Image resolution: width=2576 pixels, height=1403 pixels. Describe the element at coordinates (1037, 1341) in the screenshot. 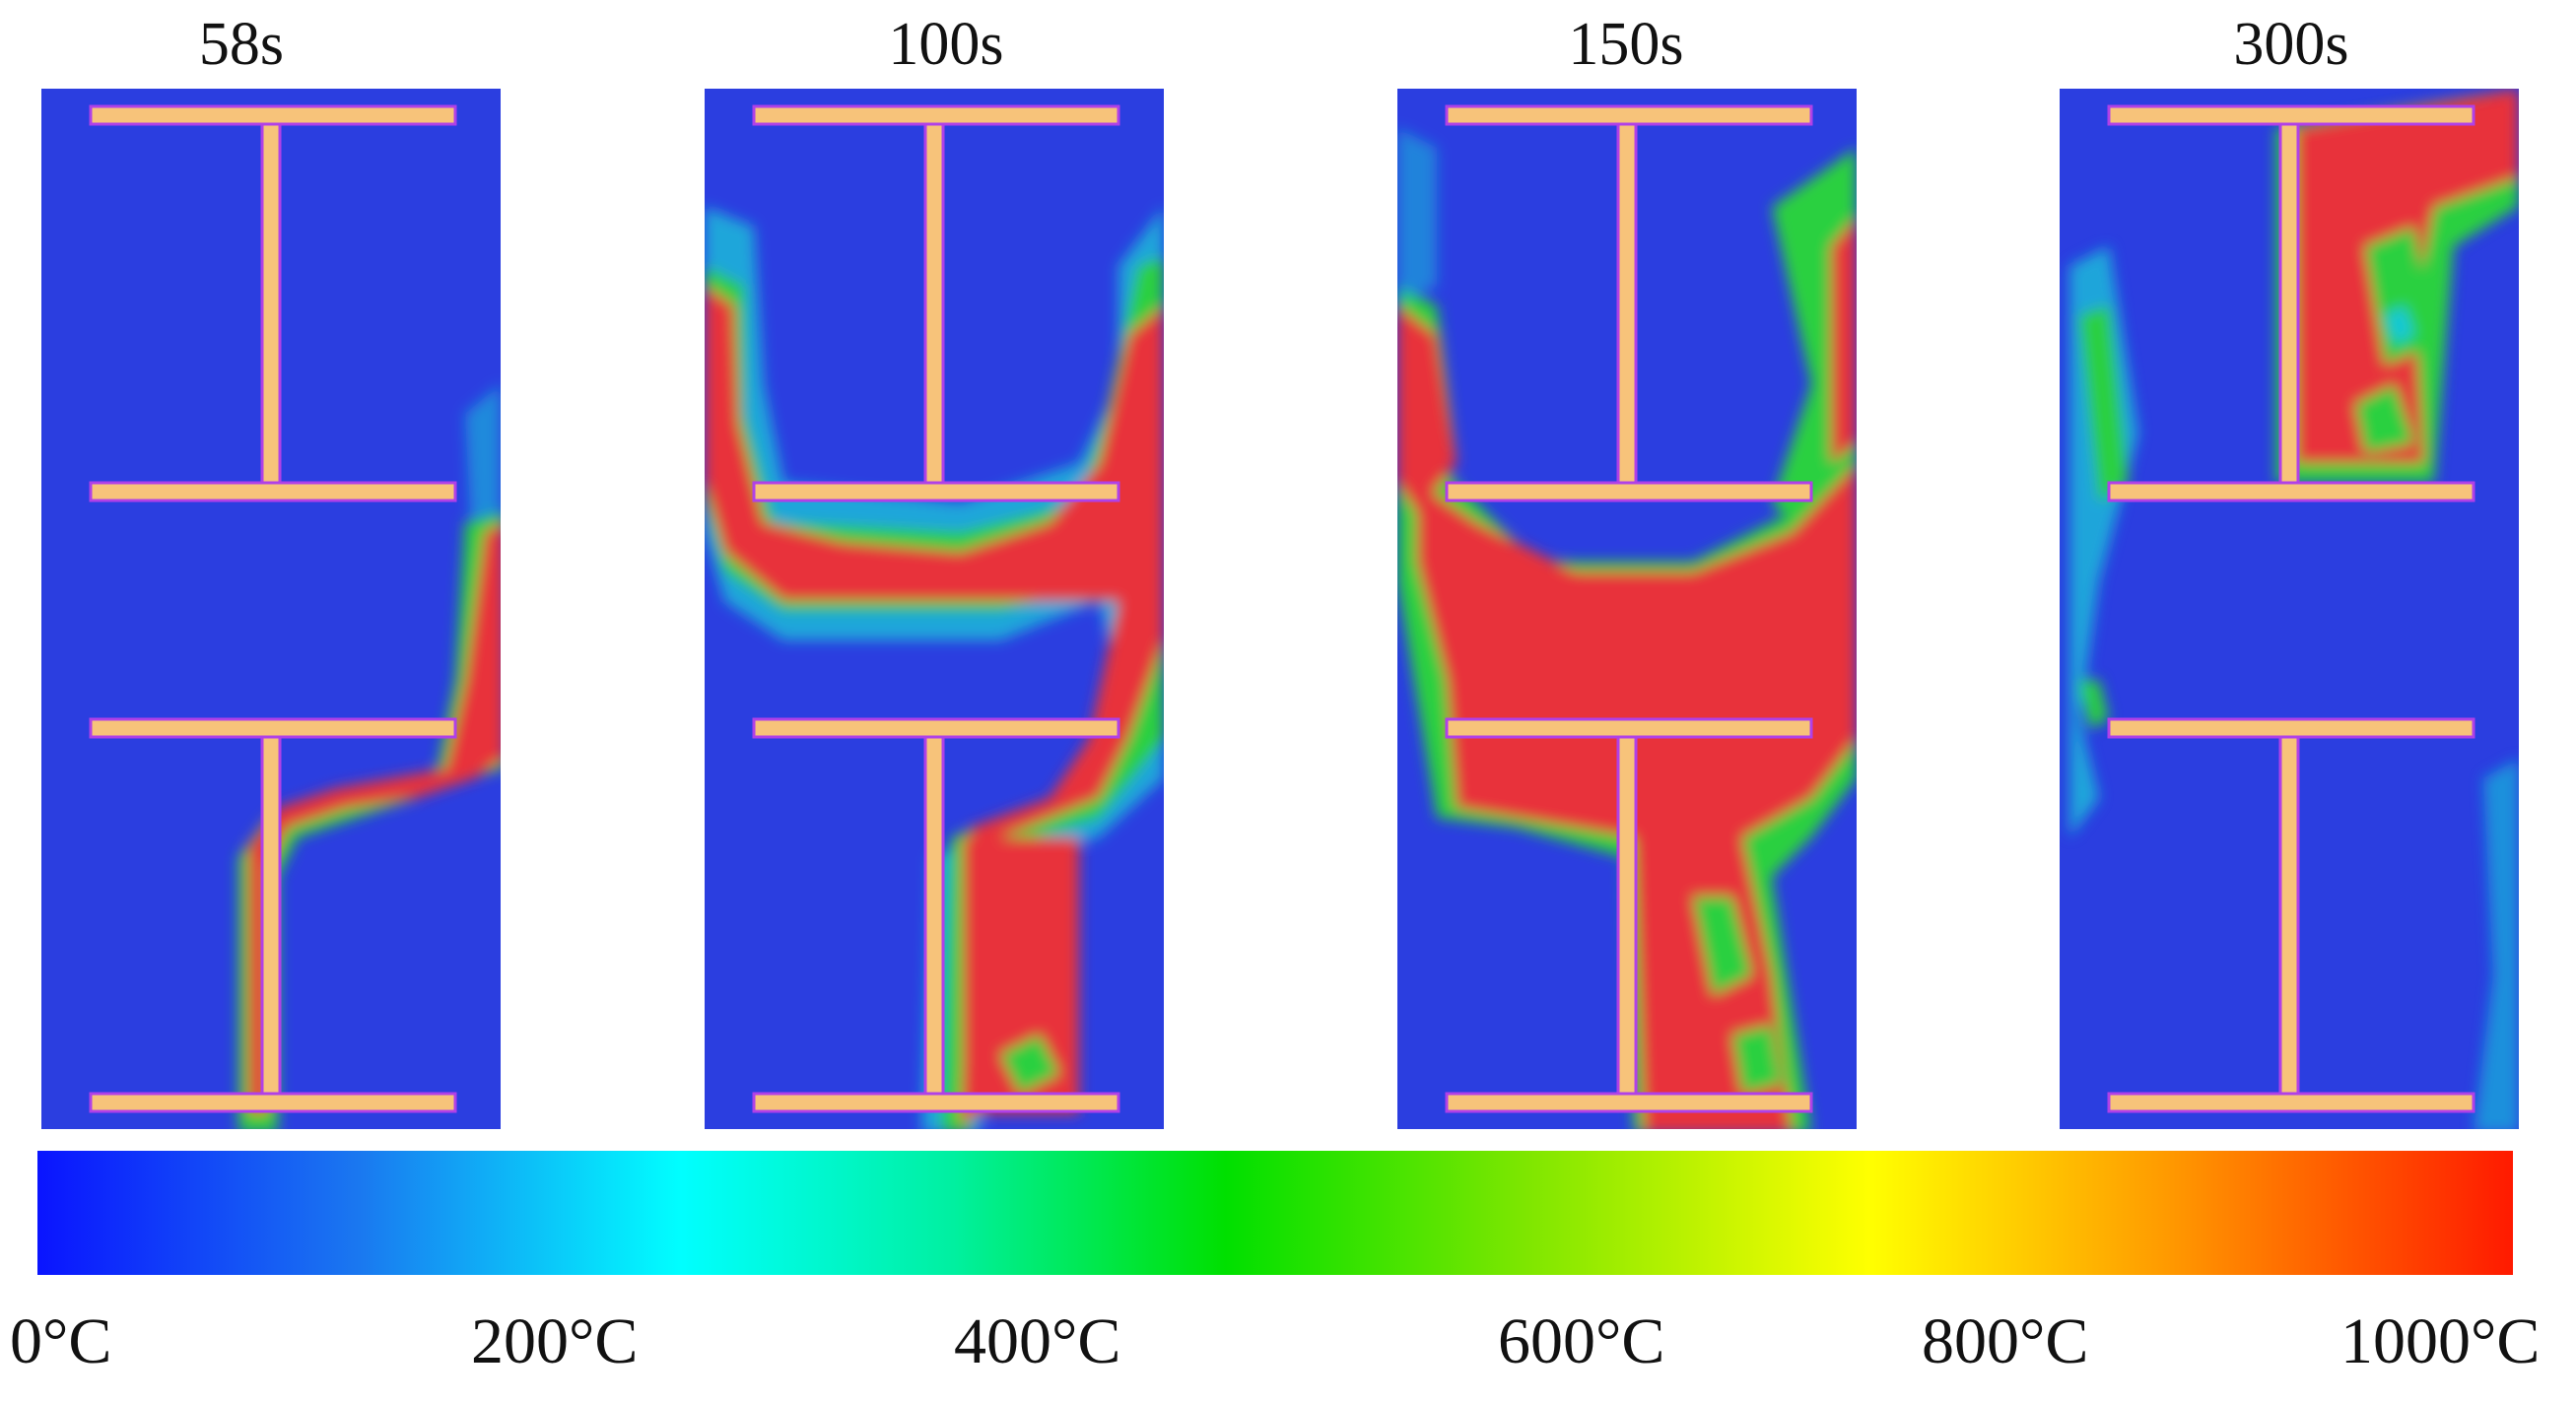

I see `colorbar-label-400: 400°C` at that location.